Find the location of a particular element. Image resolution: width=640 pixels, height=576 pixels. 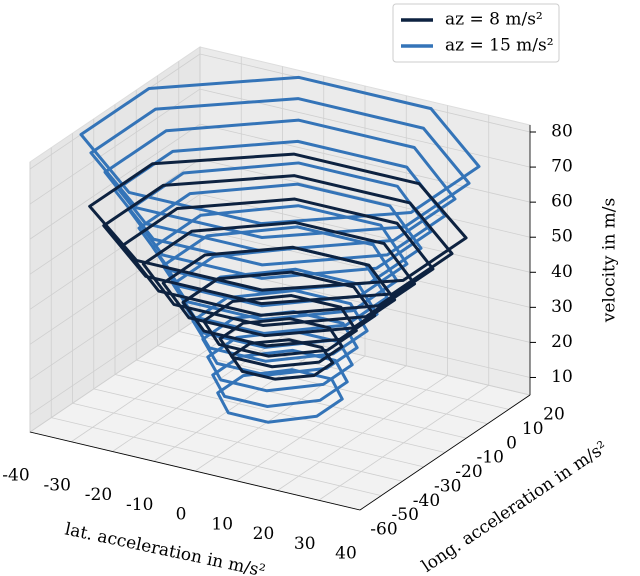

z-tick-label: 10 is located at coordinates (562, 377).